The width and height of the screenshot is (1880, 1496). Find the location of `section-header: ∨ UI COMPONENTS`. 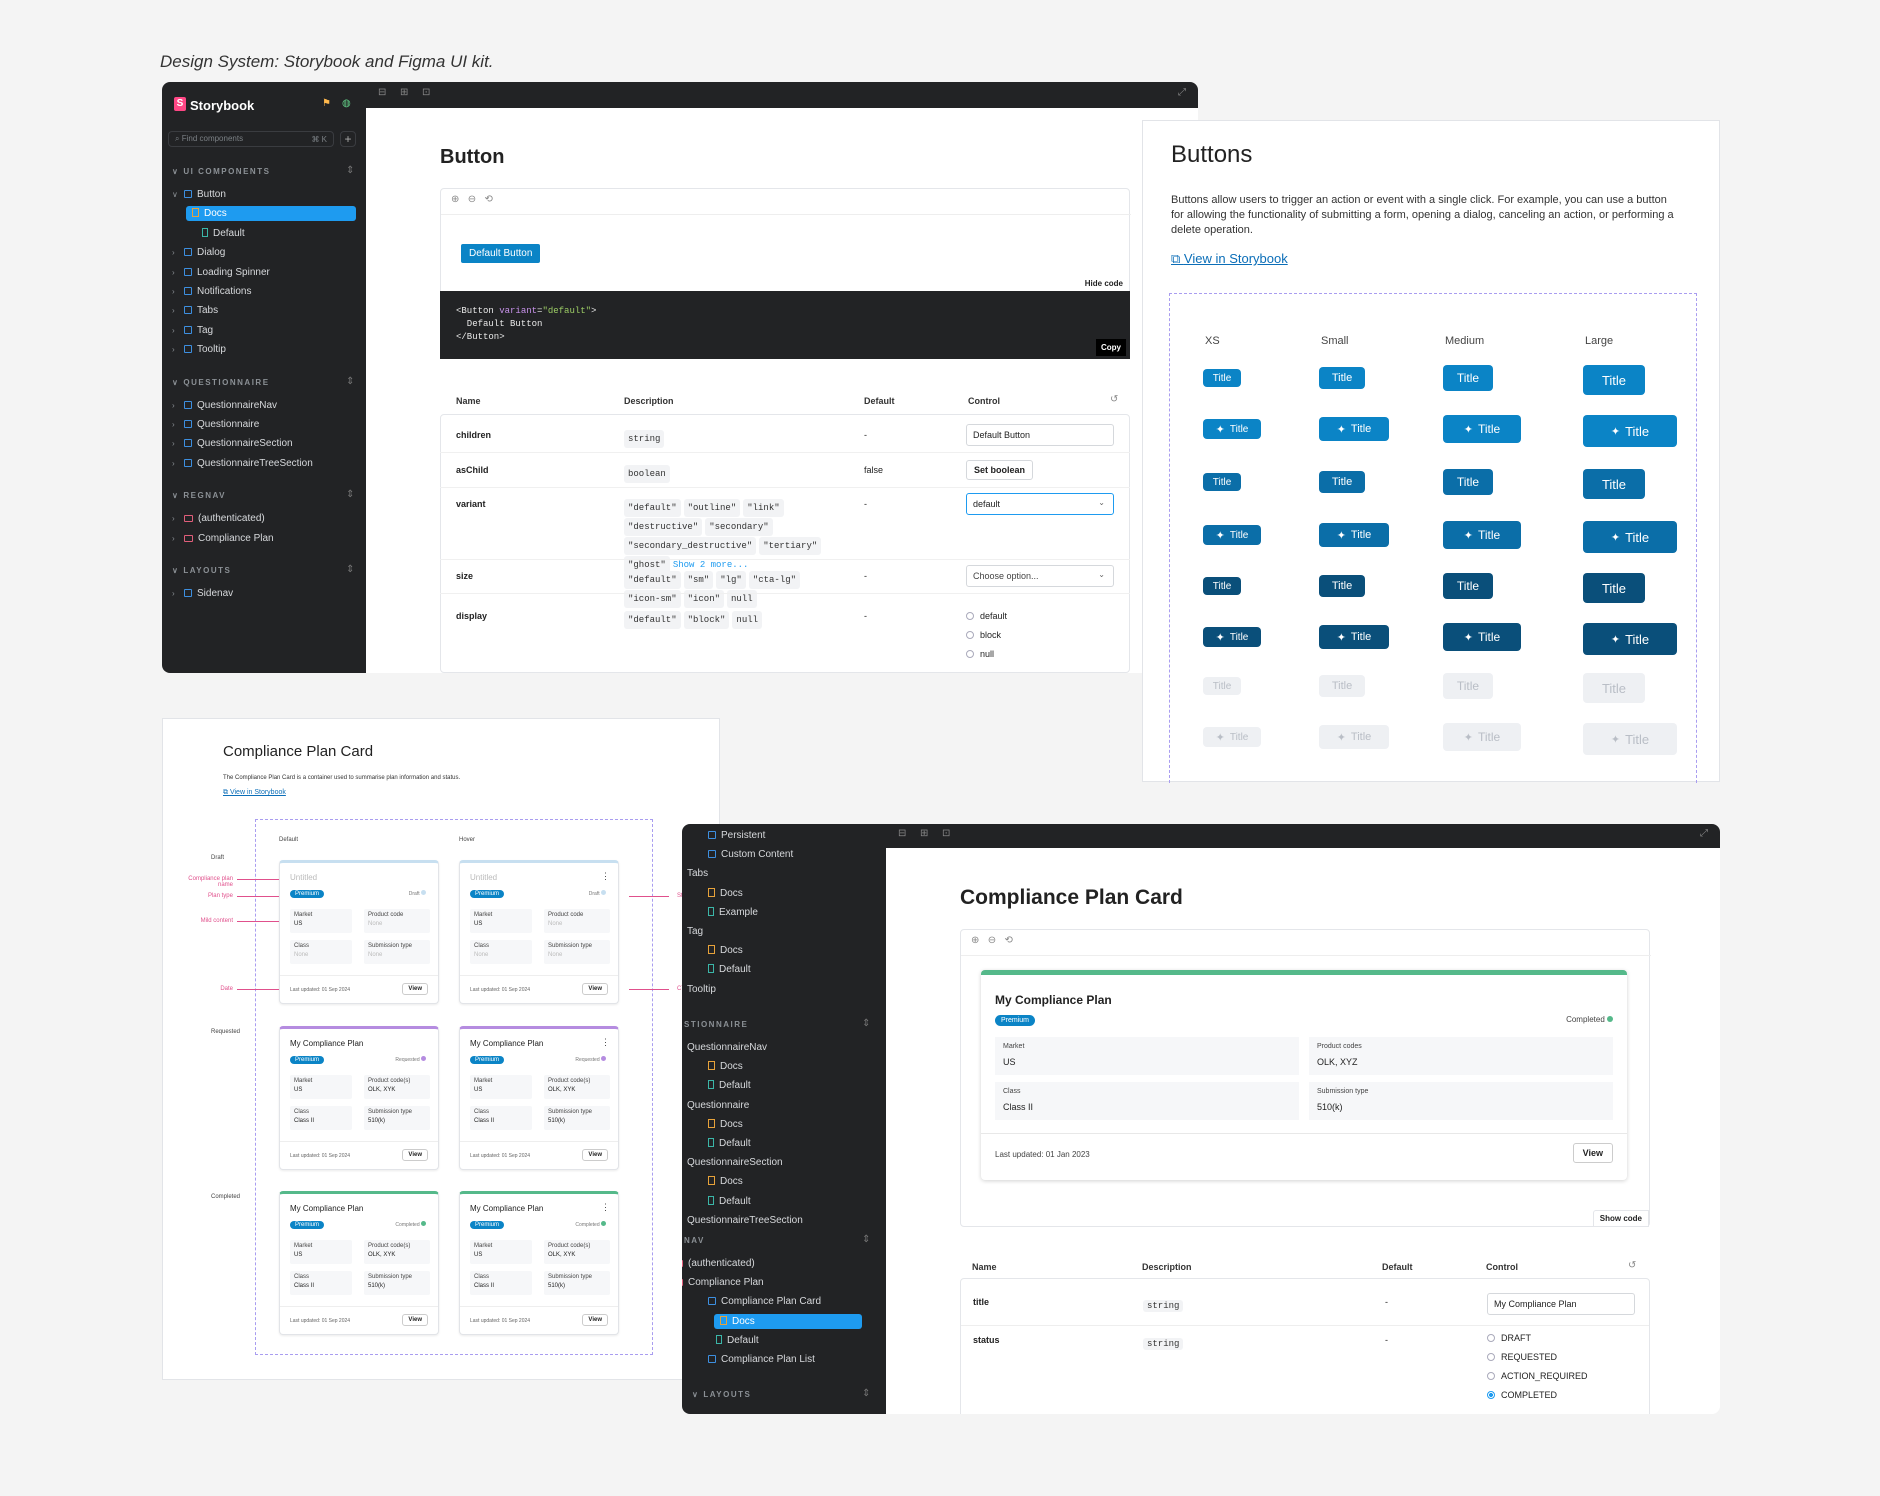

section-header: ∨ UI COMPONENTS is located at coordinates (221, 171).